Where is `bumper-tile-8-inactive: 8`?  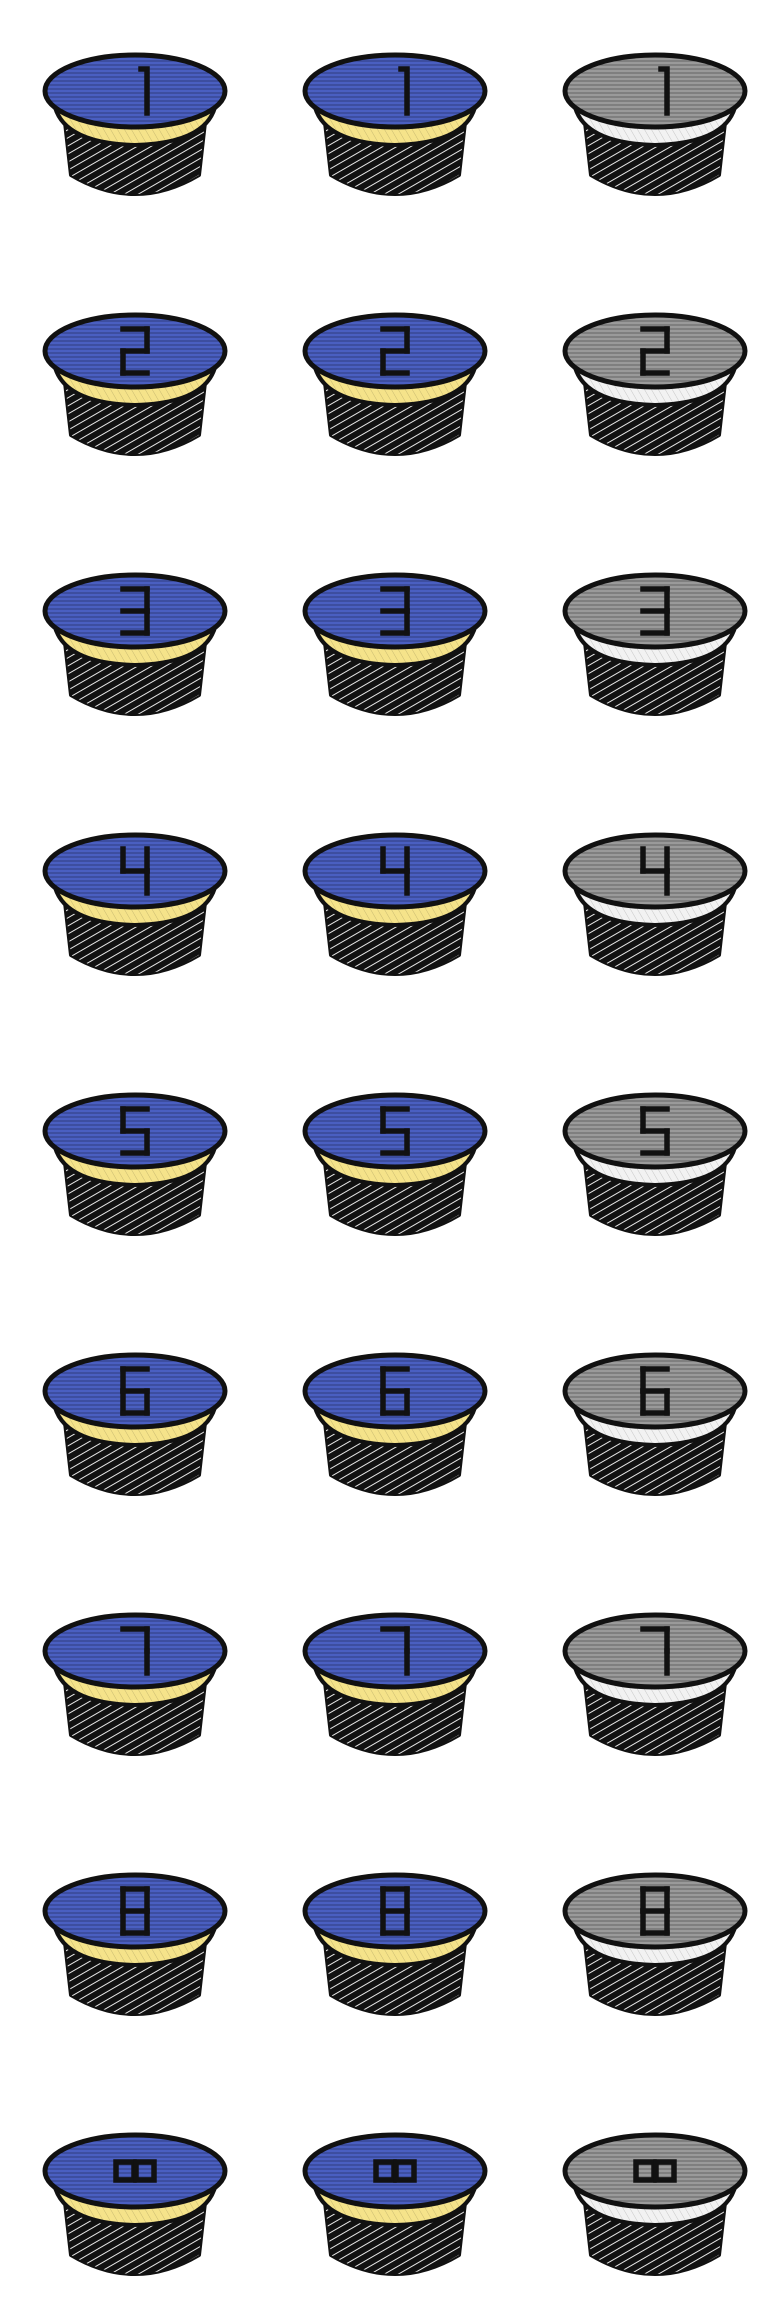
bumper-tile-8-inactive: 8 is located at coordinates (655, 1950).